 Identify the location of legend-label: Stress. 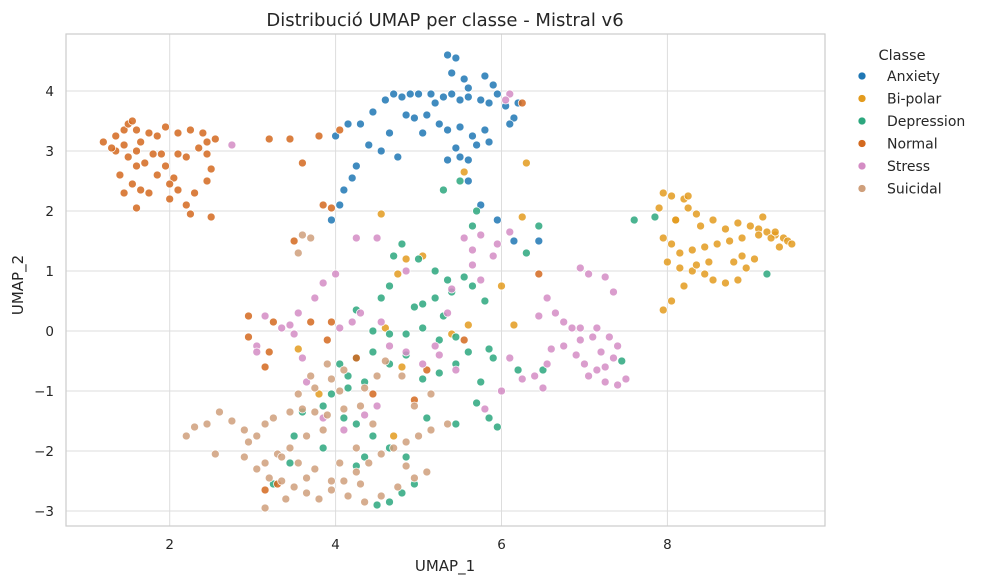
(908, 167).